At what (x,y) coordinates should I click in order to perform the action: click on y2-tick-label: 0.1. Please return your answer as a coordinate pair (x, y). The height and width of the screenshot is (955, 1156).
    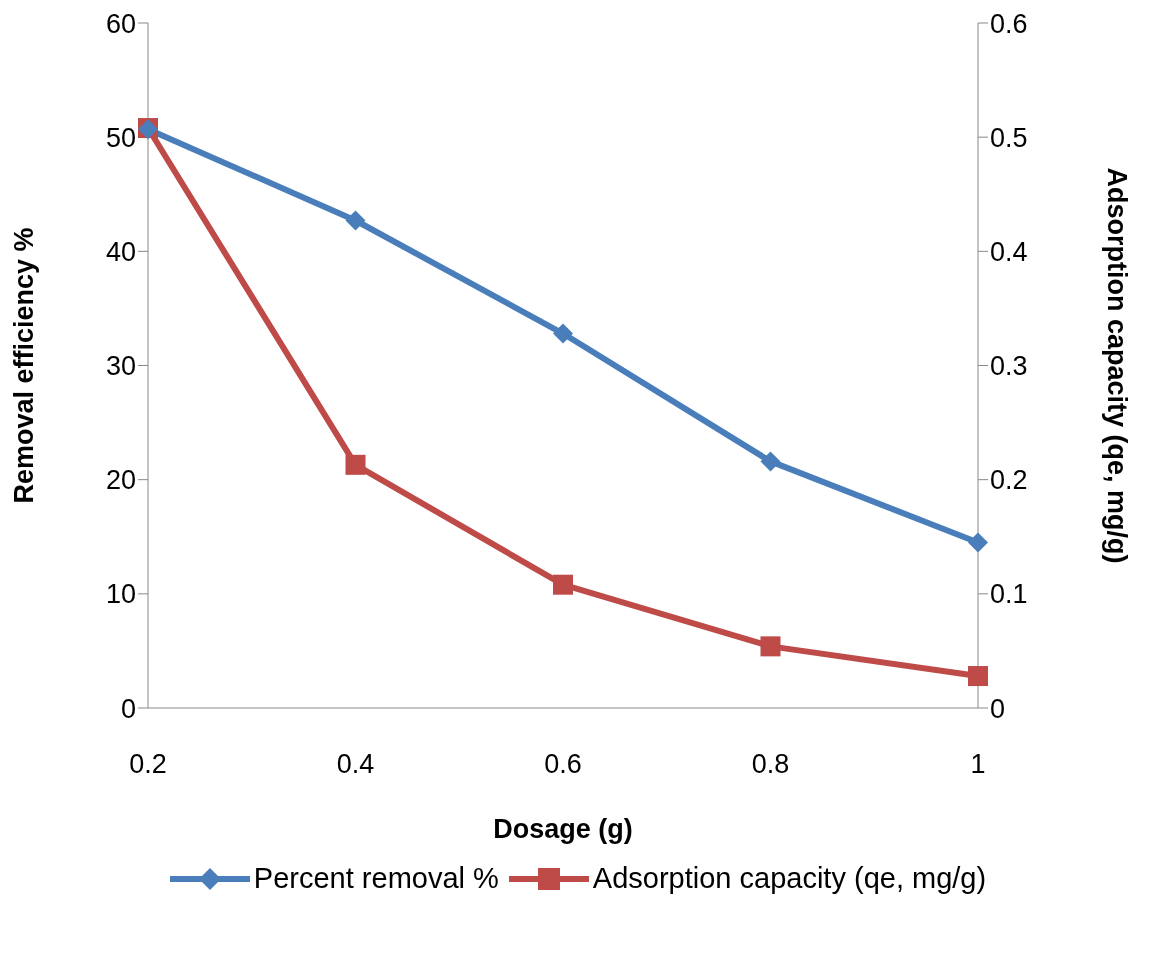
    Looking at the image, I should click on (1009, 594).